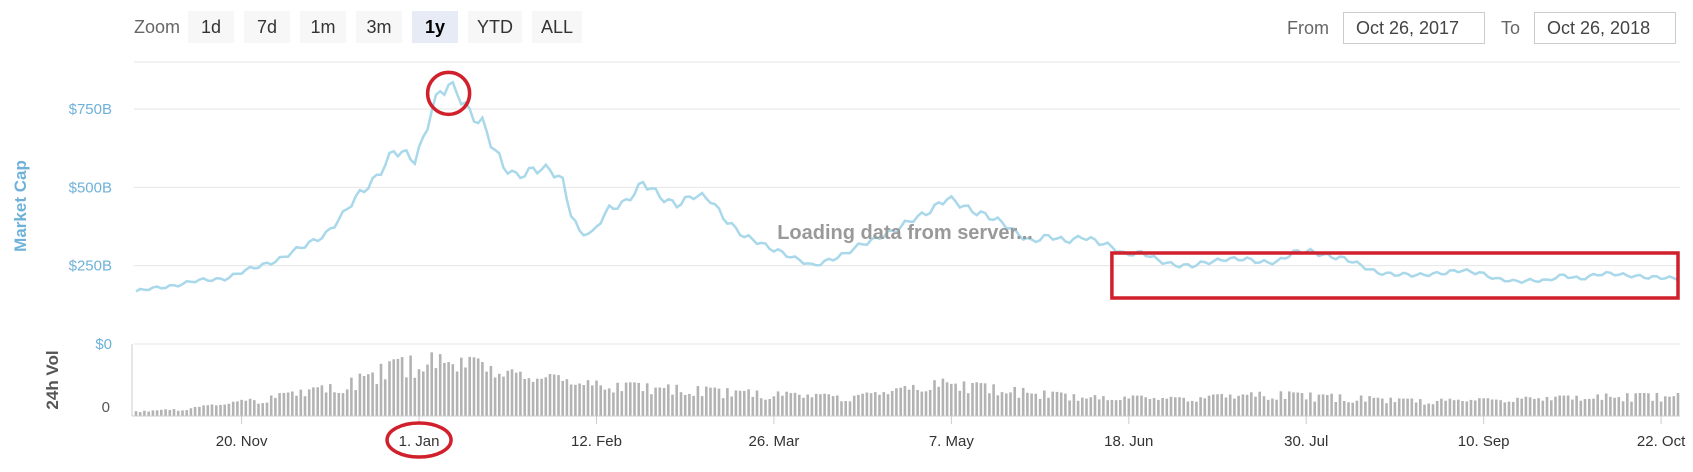 The image size is (1693, 472). I want to click on zoom-button-1y: 1y, so click(435, 27).